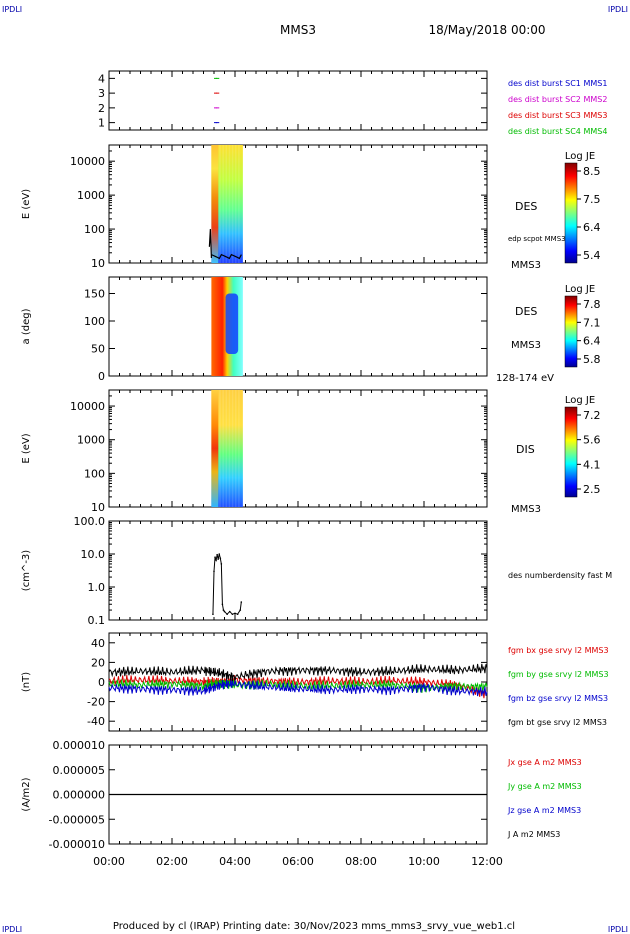 The image size is (630, 934). Describe the element at coordinates (98, 349) in the screenshot. I see `y-tick-label: 50` at that location.